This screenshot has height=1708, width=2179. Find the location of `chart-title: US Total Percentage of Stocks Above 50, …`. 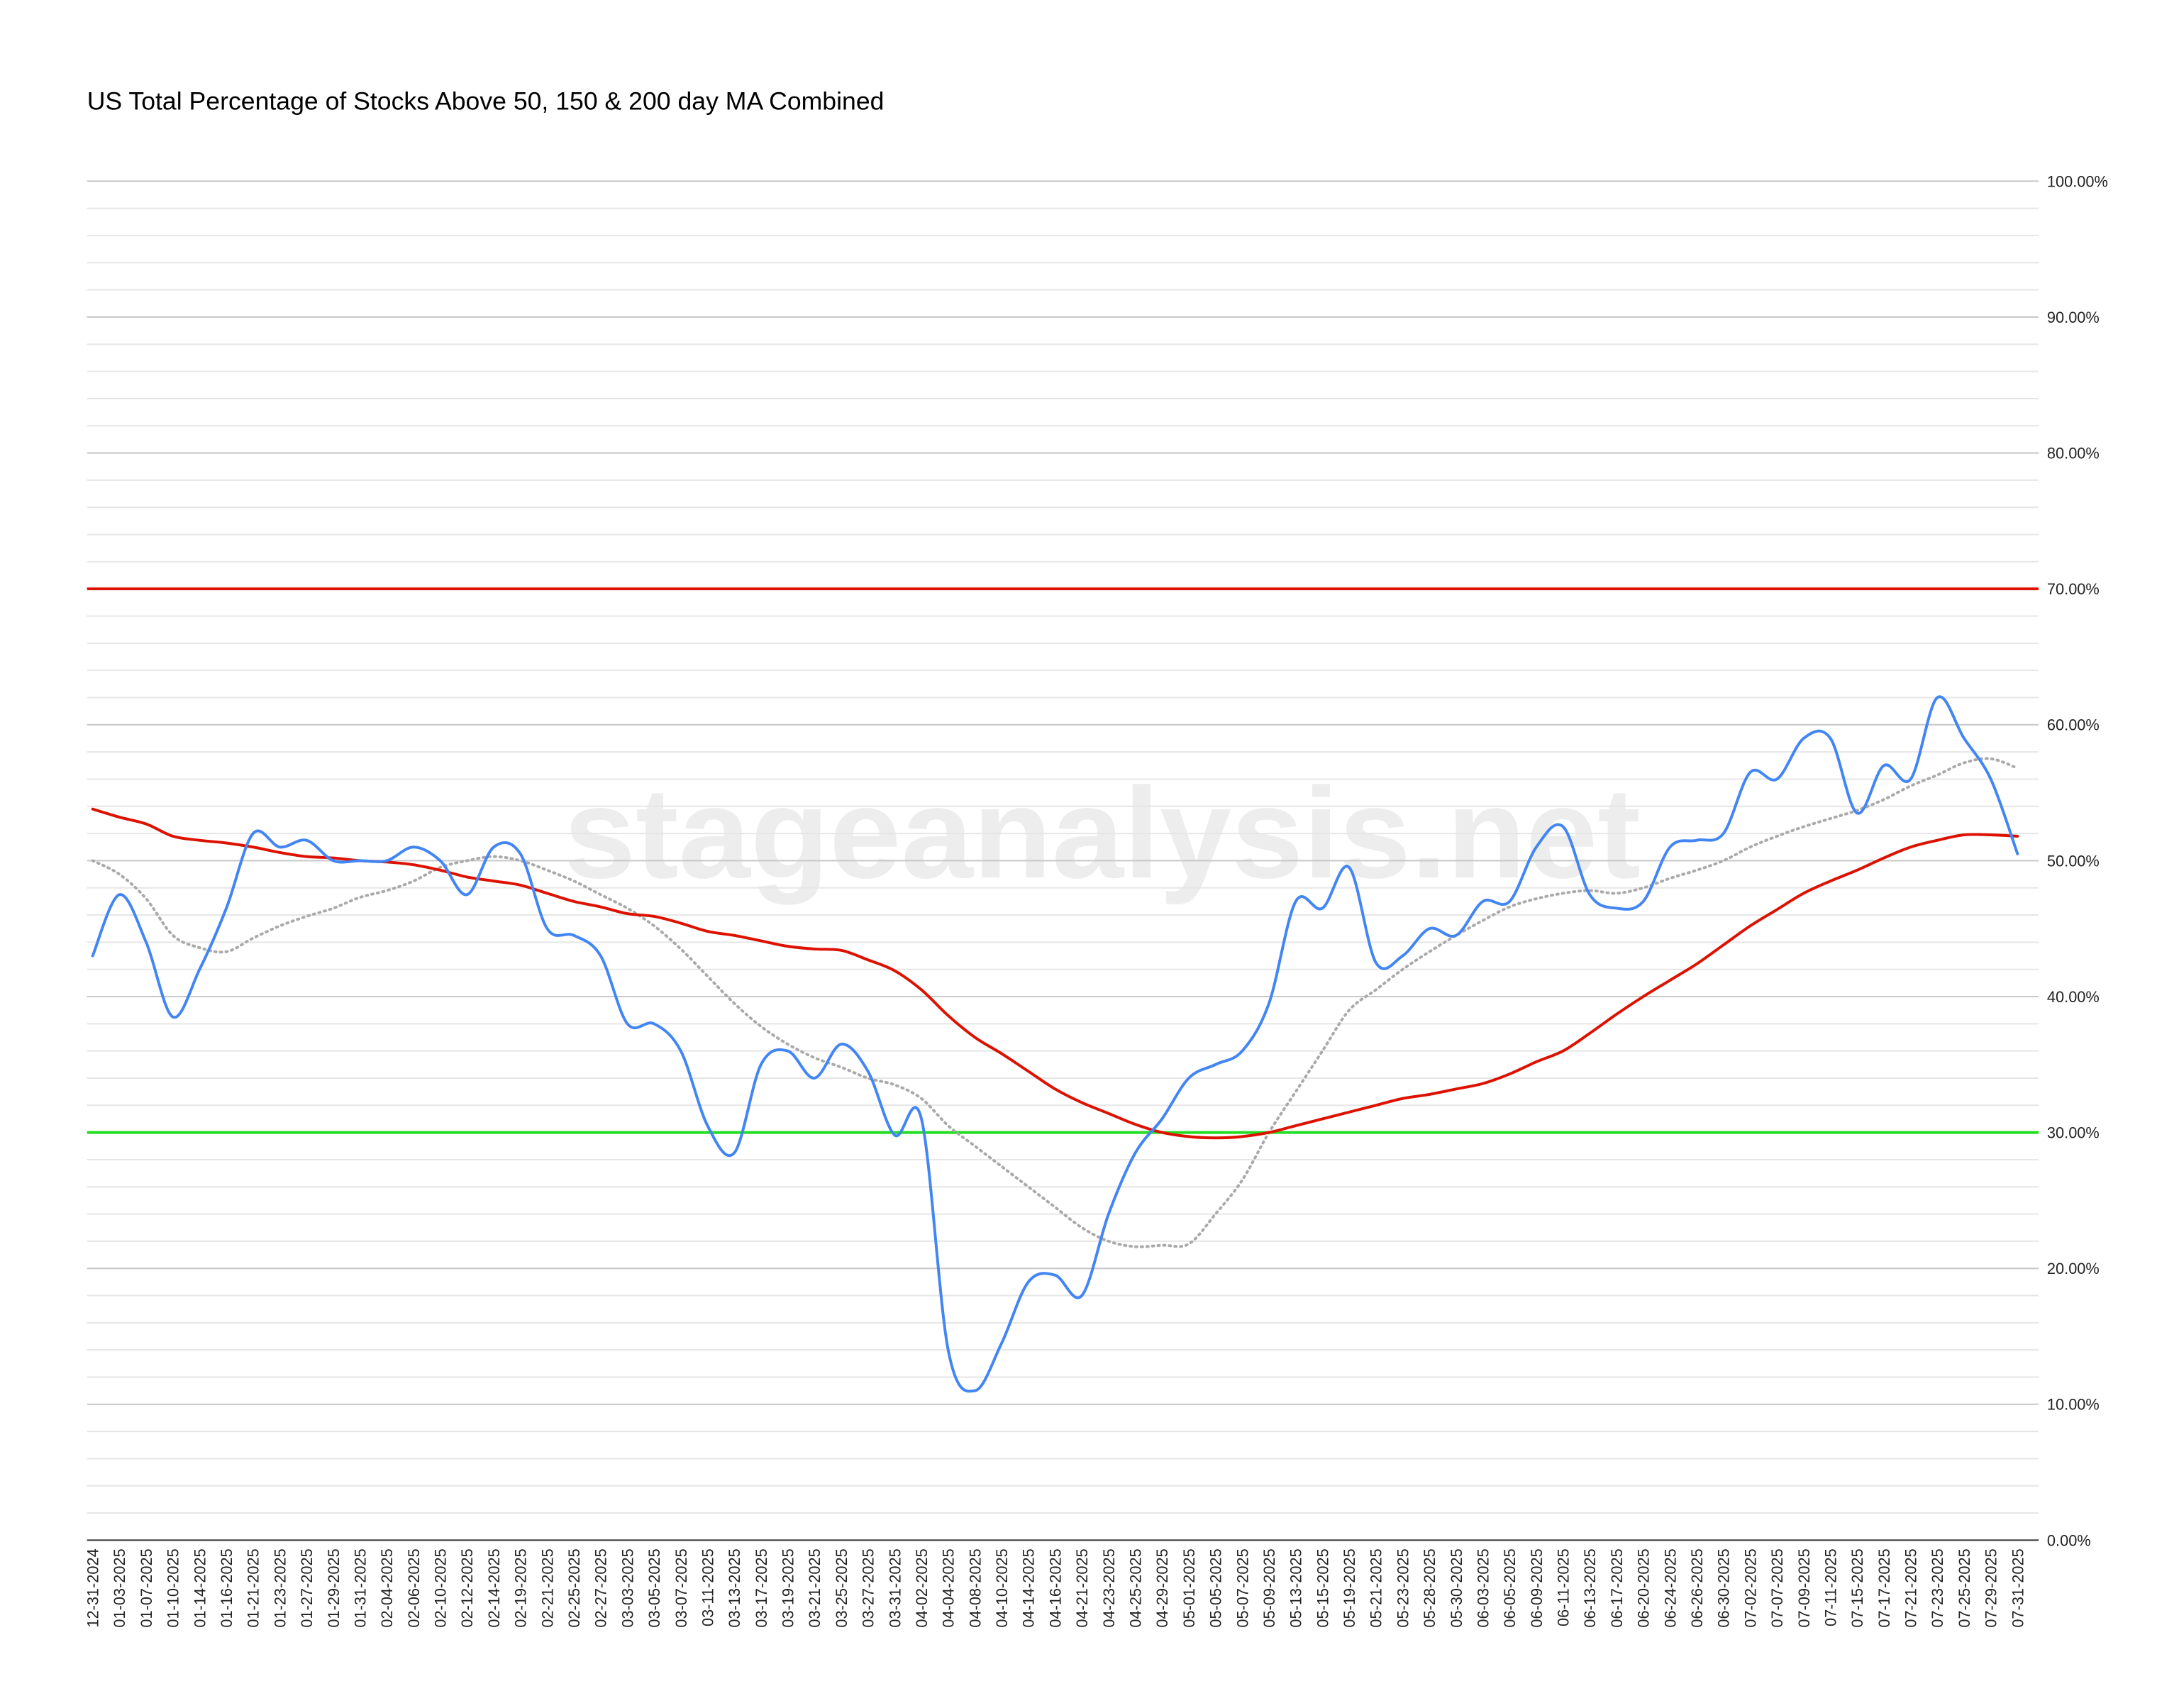

chart-title: US Total Percentage of Stocks Above 50, … is located at coordinates (486, 101).